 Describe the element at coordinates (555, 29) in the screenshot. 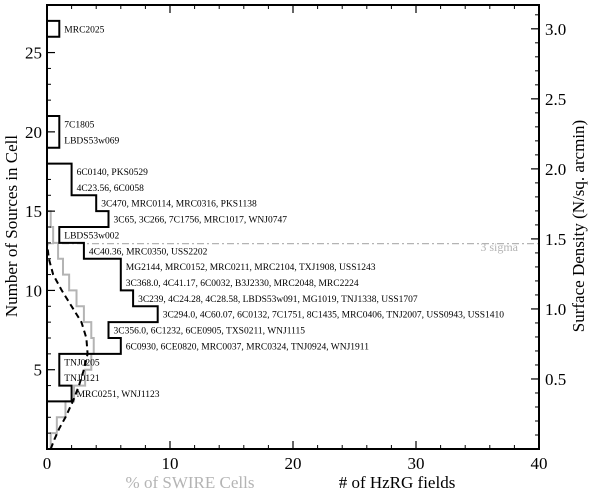

I see `y2-tick-label: 3.0` at that location.